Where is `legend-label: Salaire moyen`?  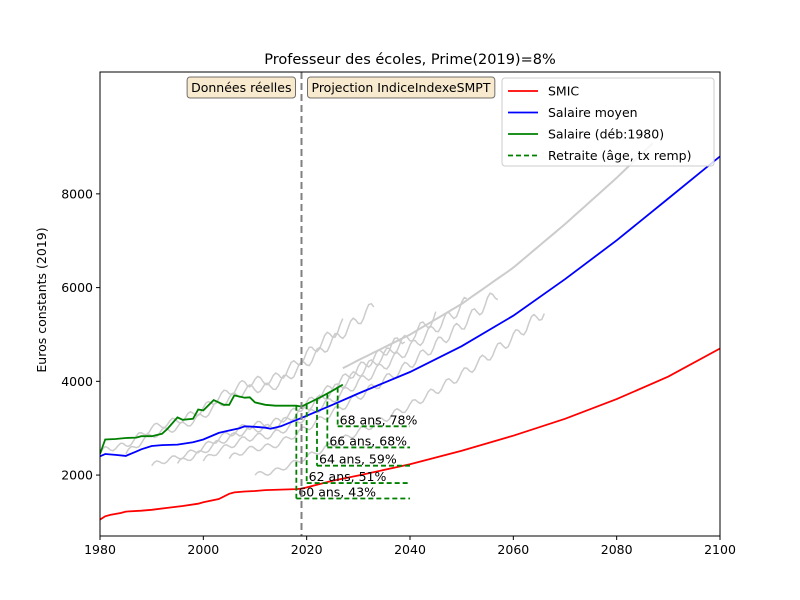
legend-label: Salaire moyen is located at coordinates (593, 112).